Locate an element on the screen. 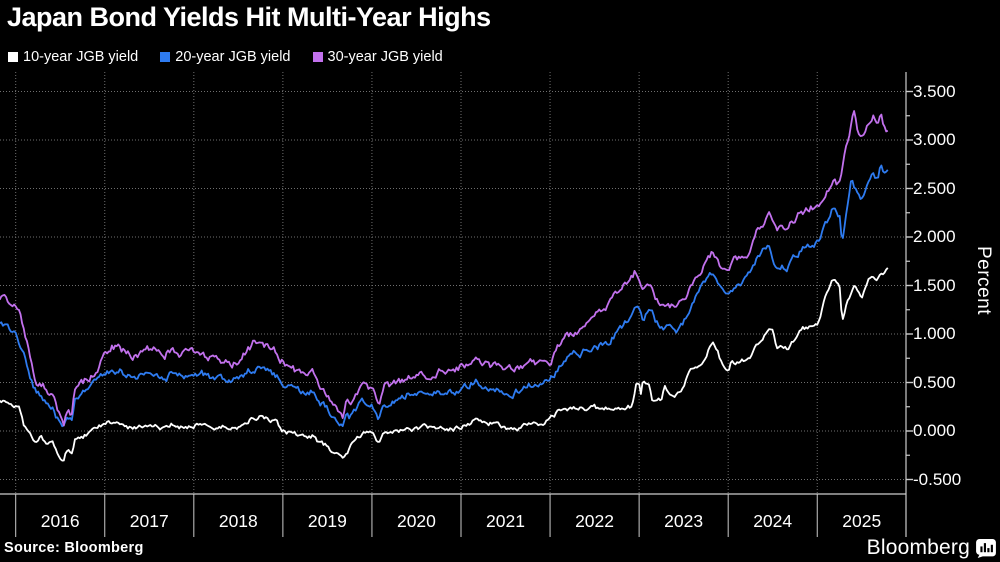  legend-item: 20-year JGB yield is located at coordinates (225, 57).